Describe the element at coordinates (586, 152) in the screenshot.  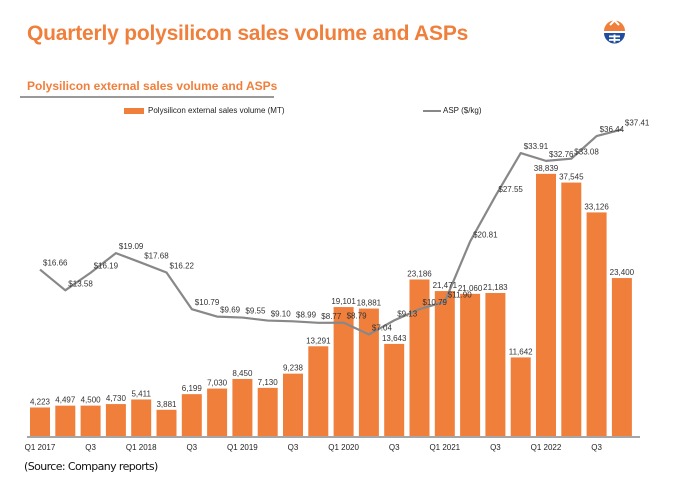
I see `asp-value-label: $33.08` at that location.